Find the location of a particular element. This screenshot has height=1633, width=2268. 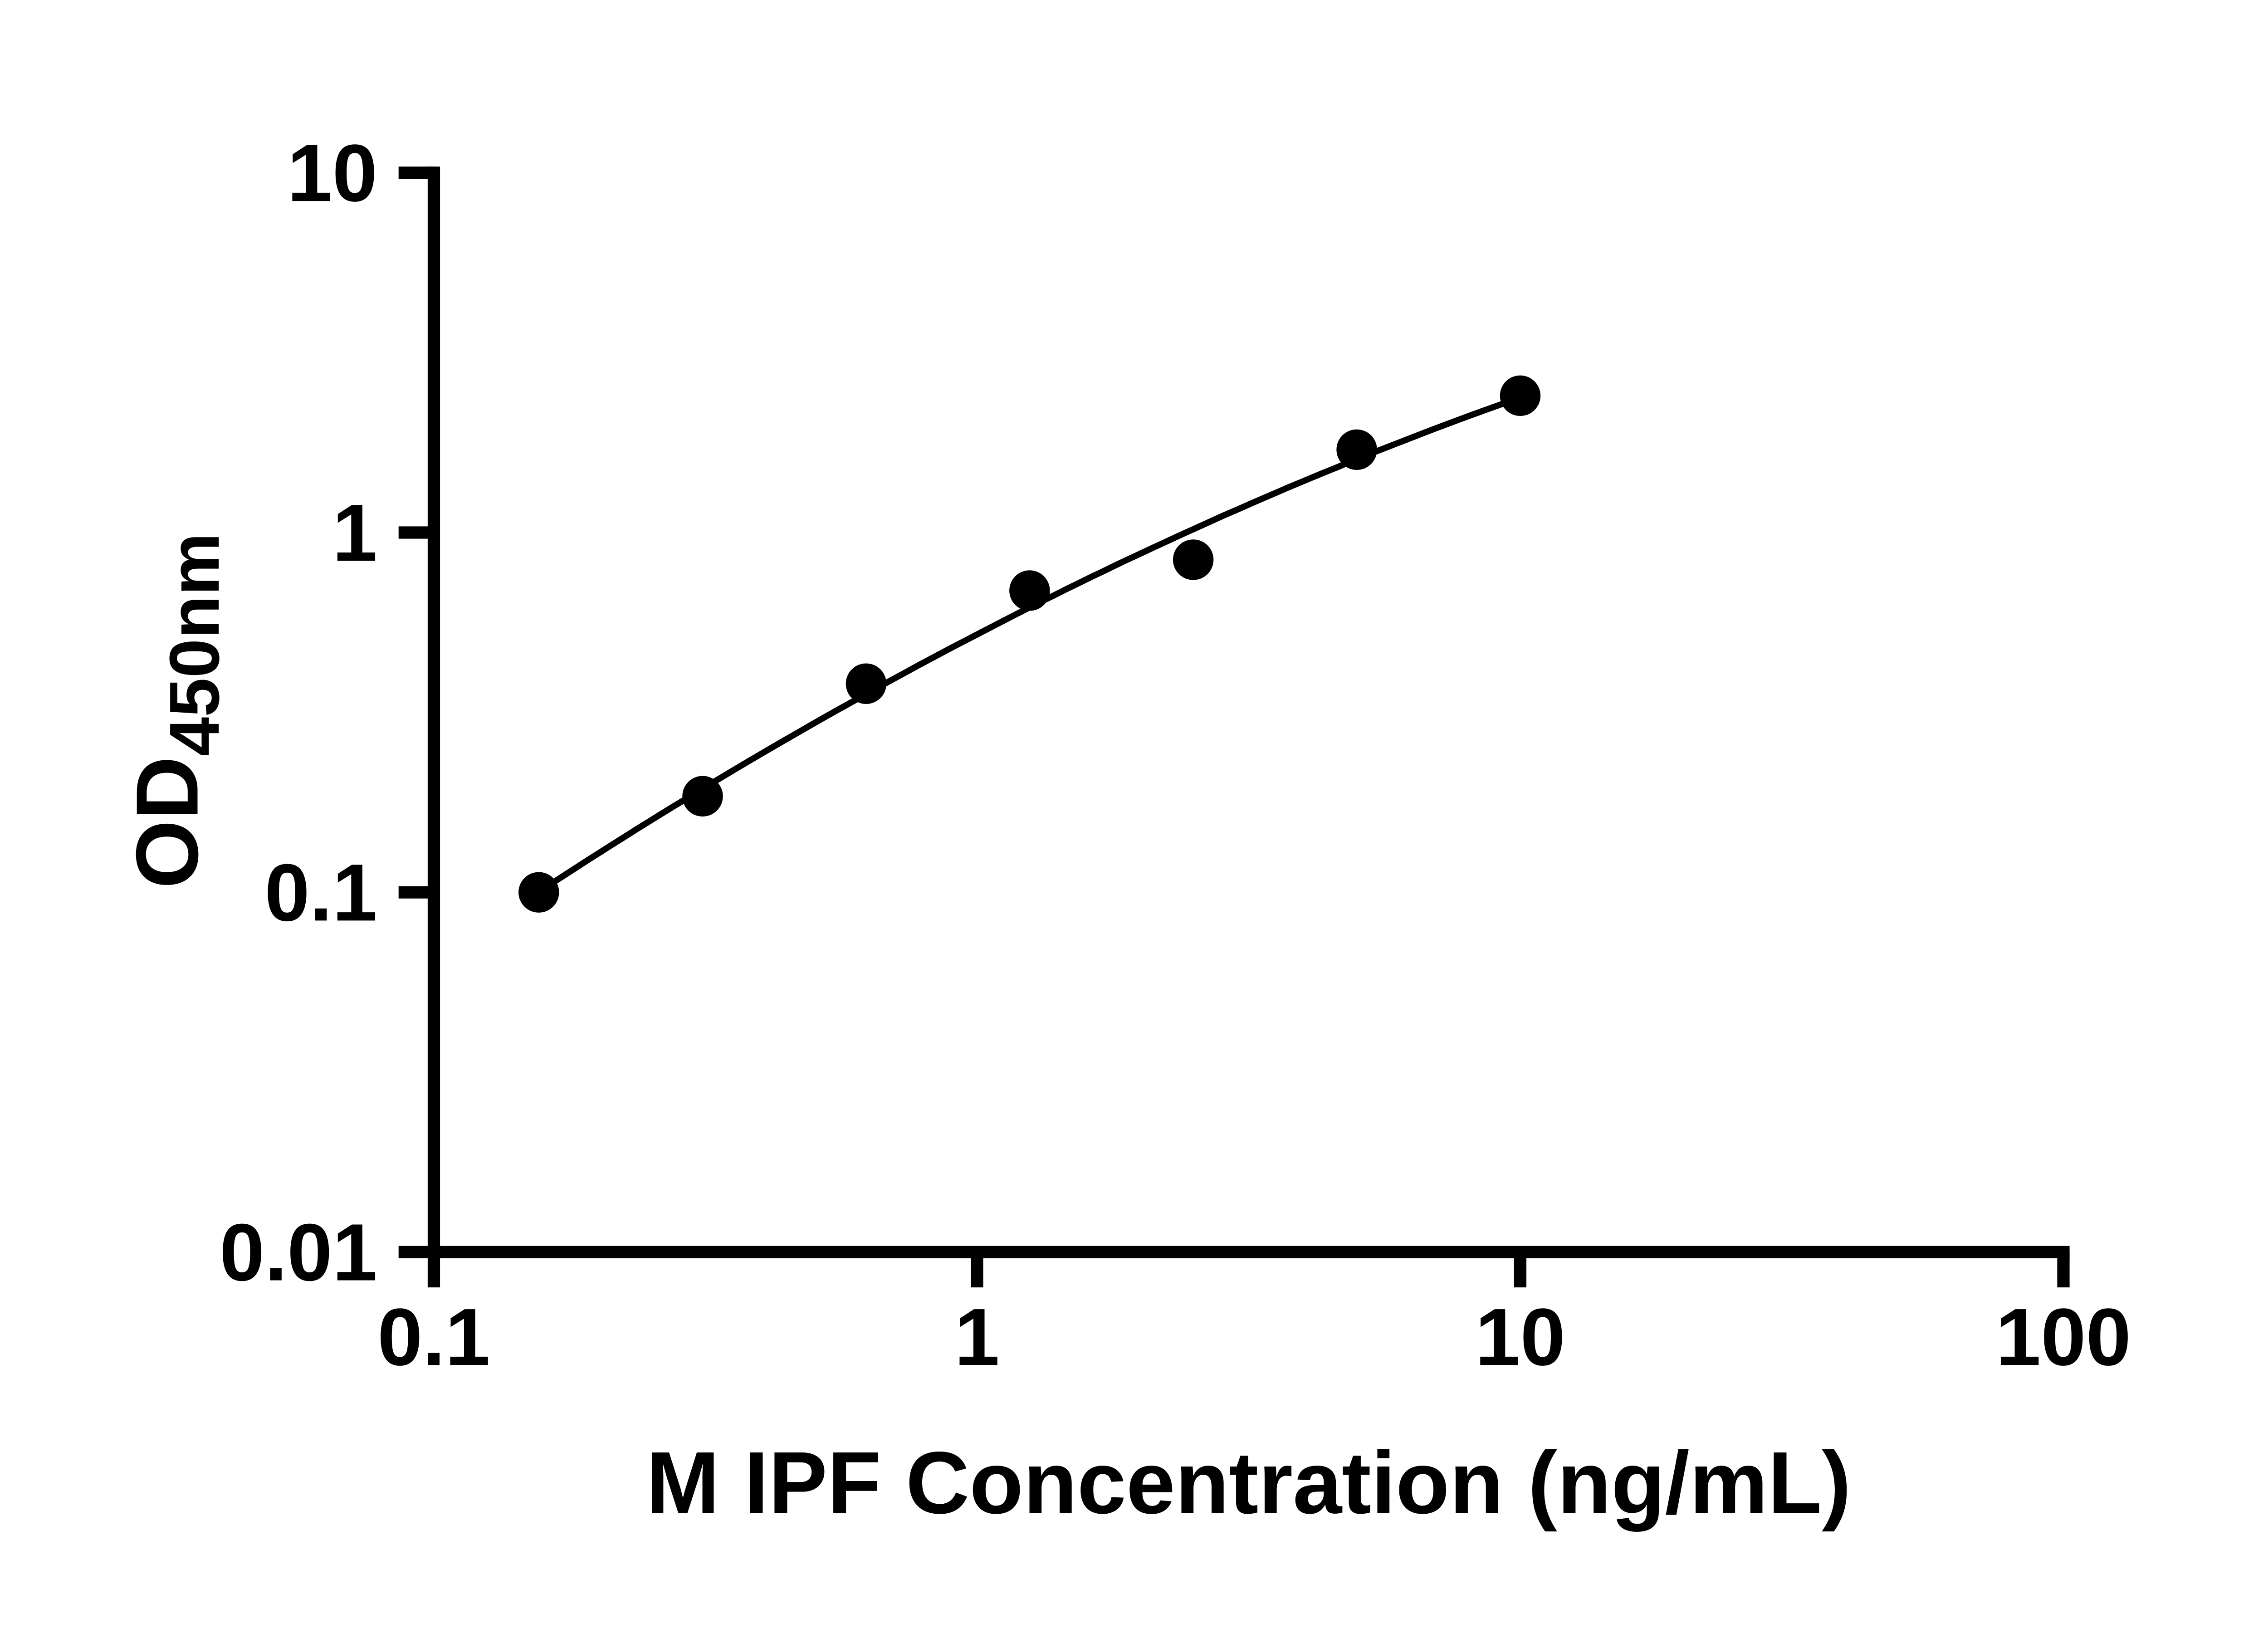

x-axis-tick-label: 100 is located at coordinates (2063, 1336).